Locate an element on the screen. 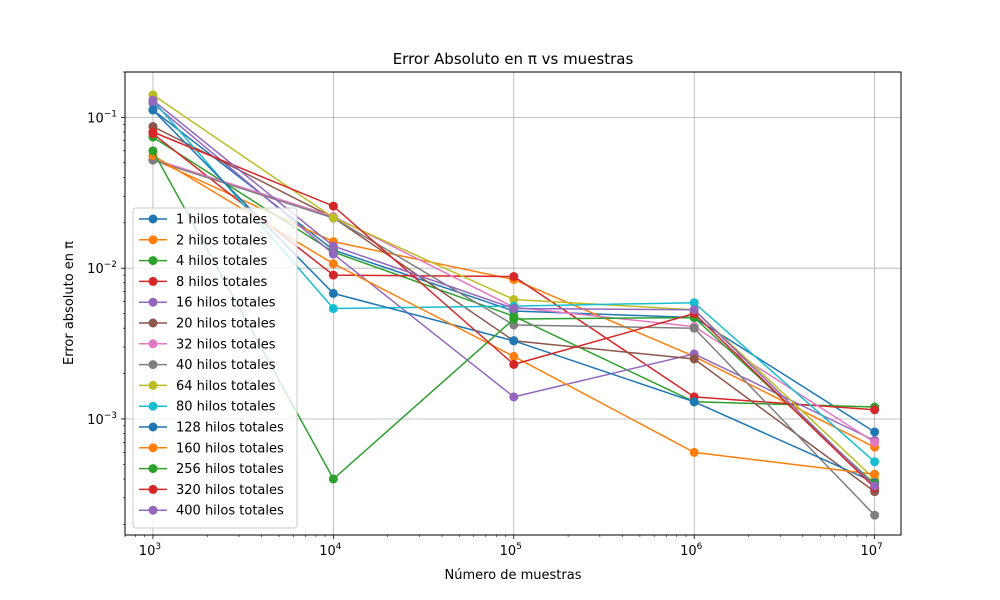 The height and width of the screenshot is (600, 1000). legend-label: 64 hilos totales is located at coordinates (226, 386).